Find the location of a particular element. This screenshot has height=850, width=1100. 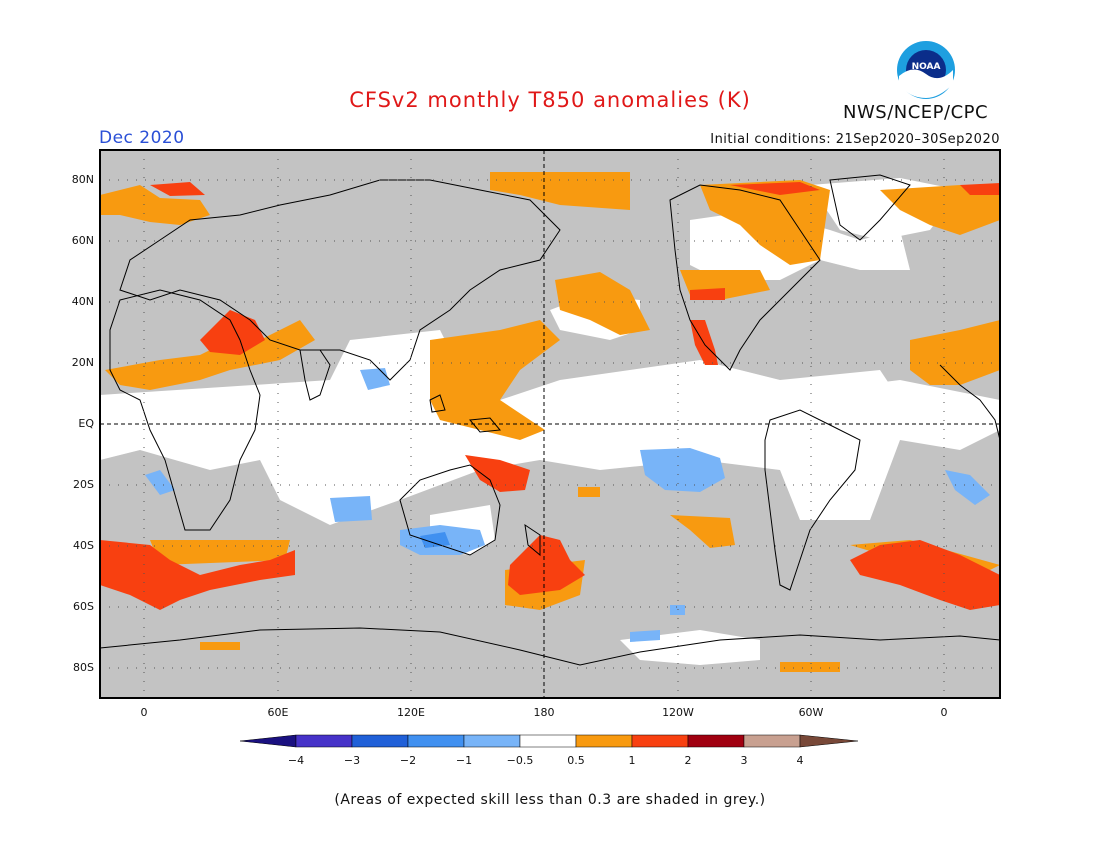

lon-label-120e: 120E is located at coordinates (411, 712).